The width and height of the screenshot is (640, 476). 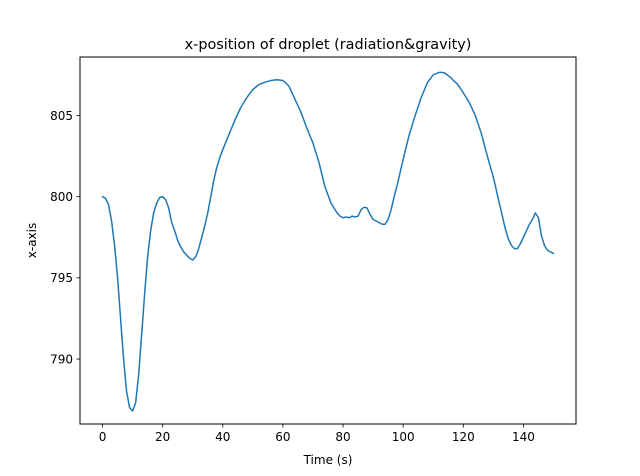 I want to click on x-tick-label: 120, so click(x=463, y=437).